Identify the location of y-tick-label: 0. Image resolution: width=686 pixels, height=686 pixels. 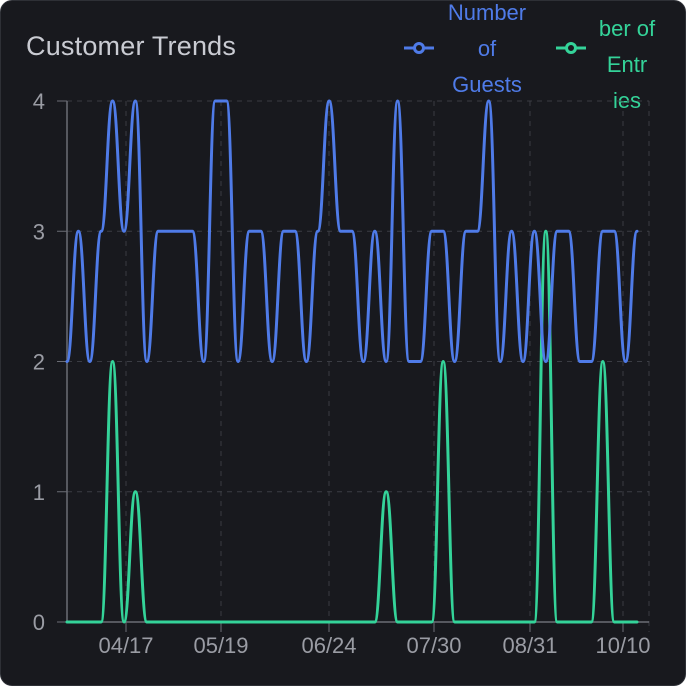
(39, 622).